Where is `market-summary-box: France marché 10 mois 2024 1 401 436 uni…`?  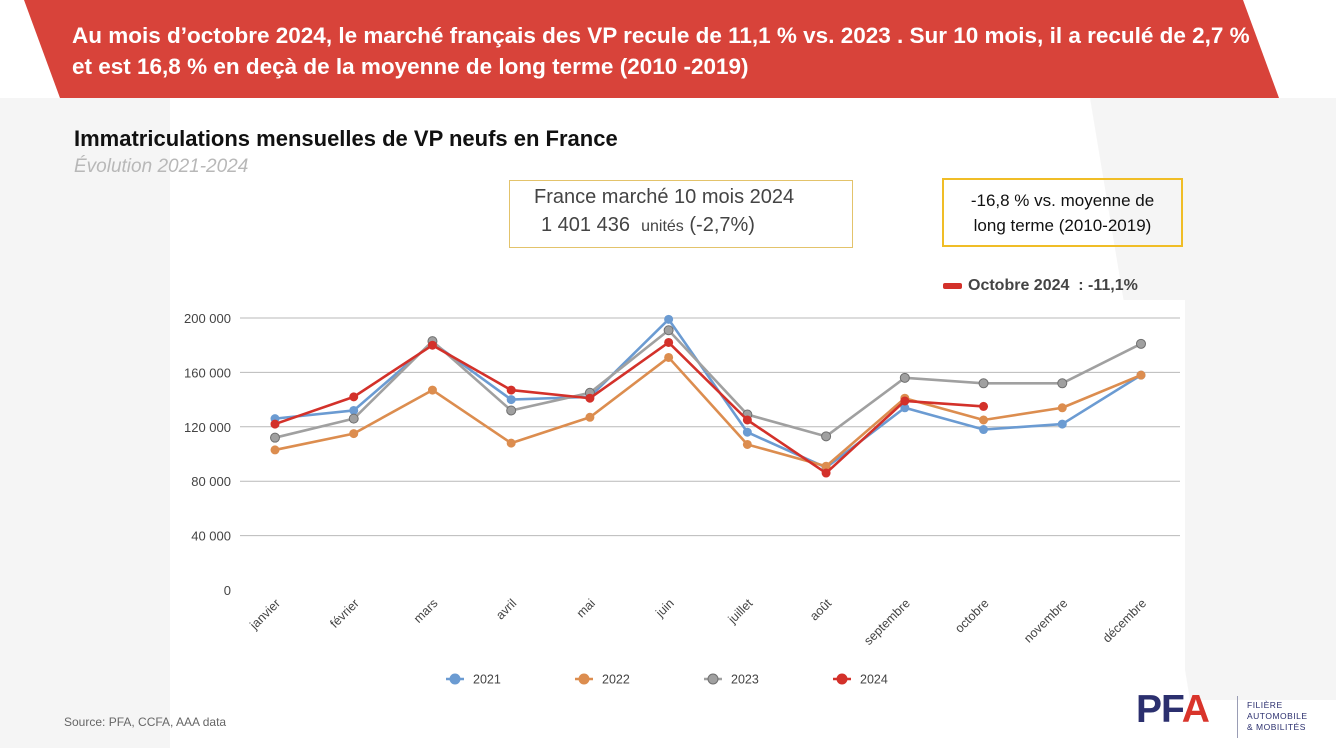 market-summary-box: France marché 10 mois 2024 1 401 436 uni… is located at coordinates (681, 214).